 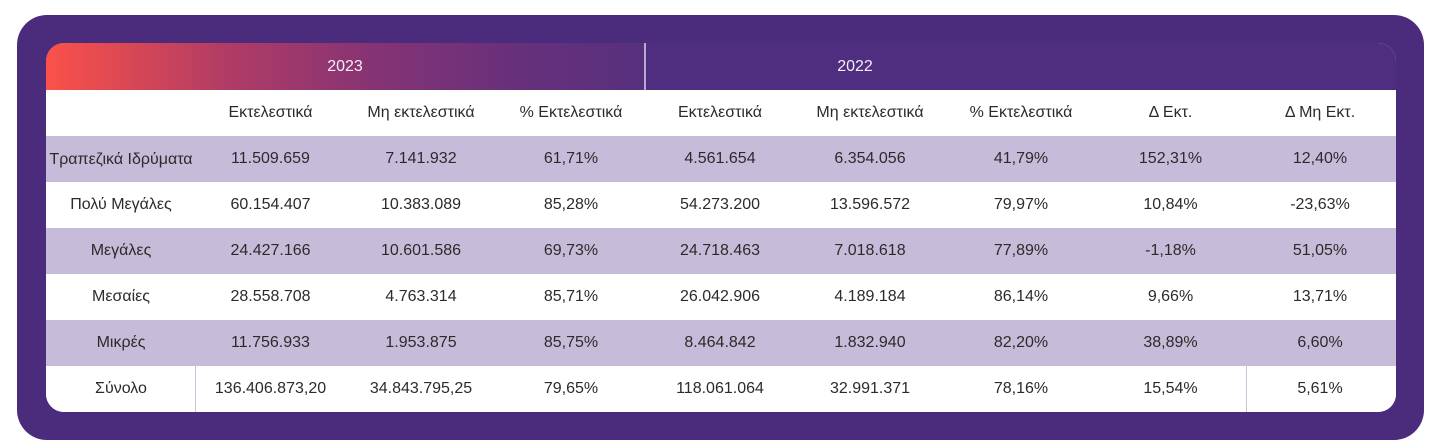 What do you see at coordinates (345, 66) in the screenshot?
I see `year-2023-header: 2023` at bounding box center [345, 66].